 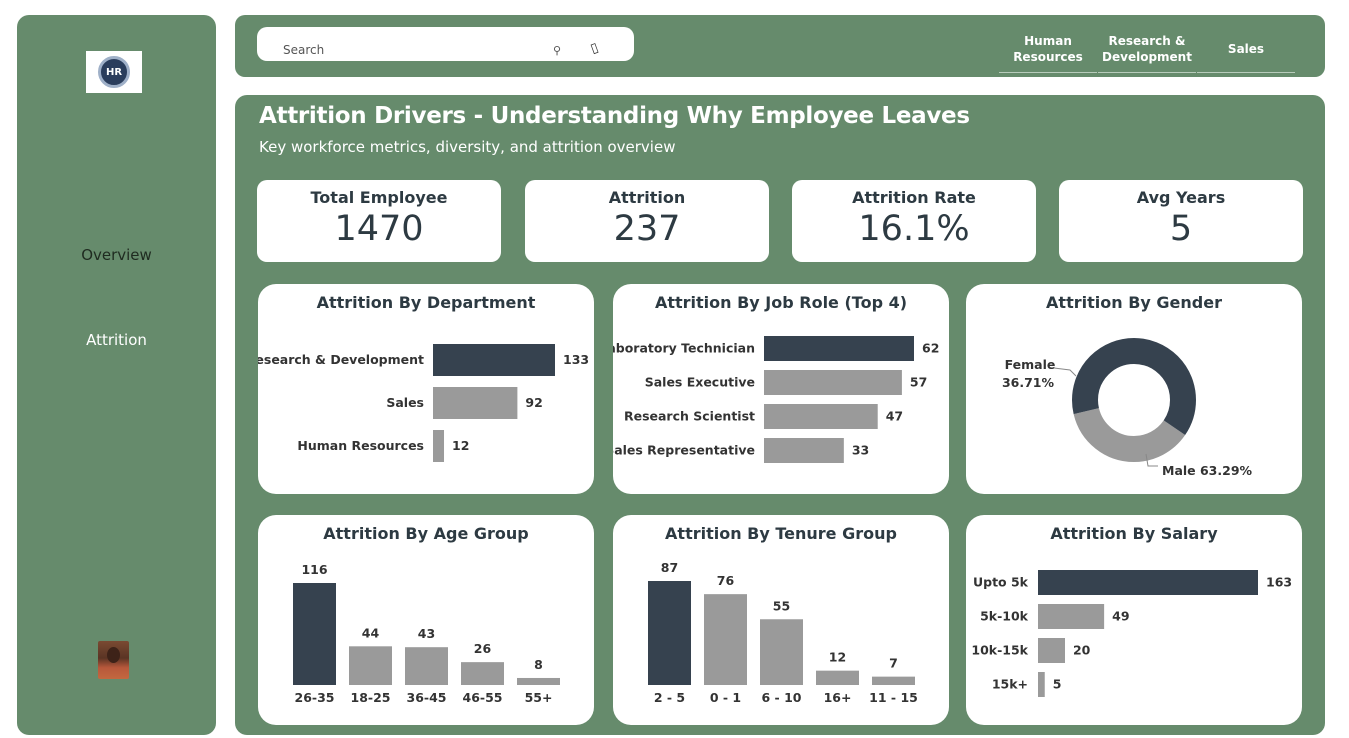 What do you see at coordinates (999, 650) in the screenshot?
I see `bar-category-label: 10k-15k` at bounding box center [999, 650].